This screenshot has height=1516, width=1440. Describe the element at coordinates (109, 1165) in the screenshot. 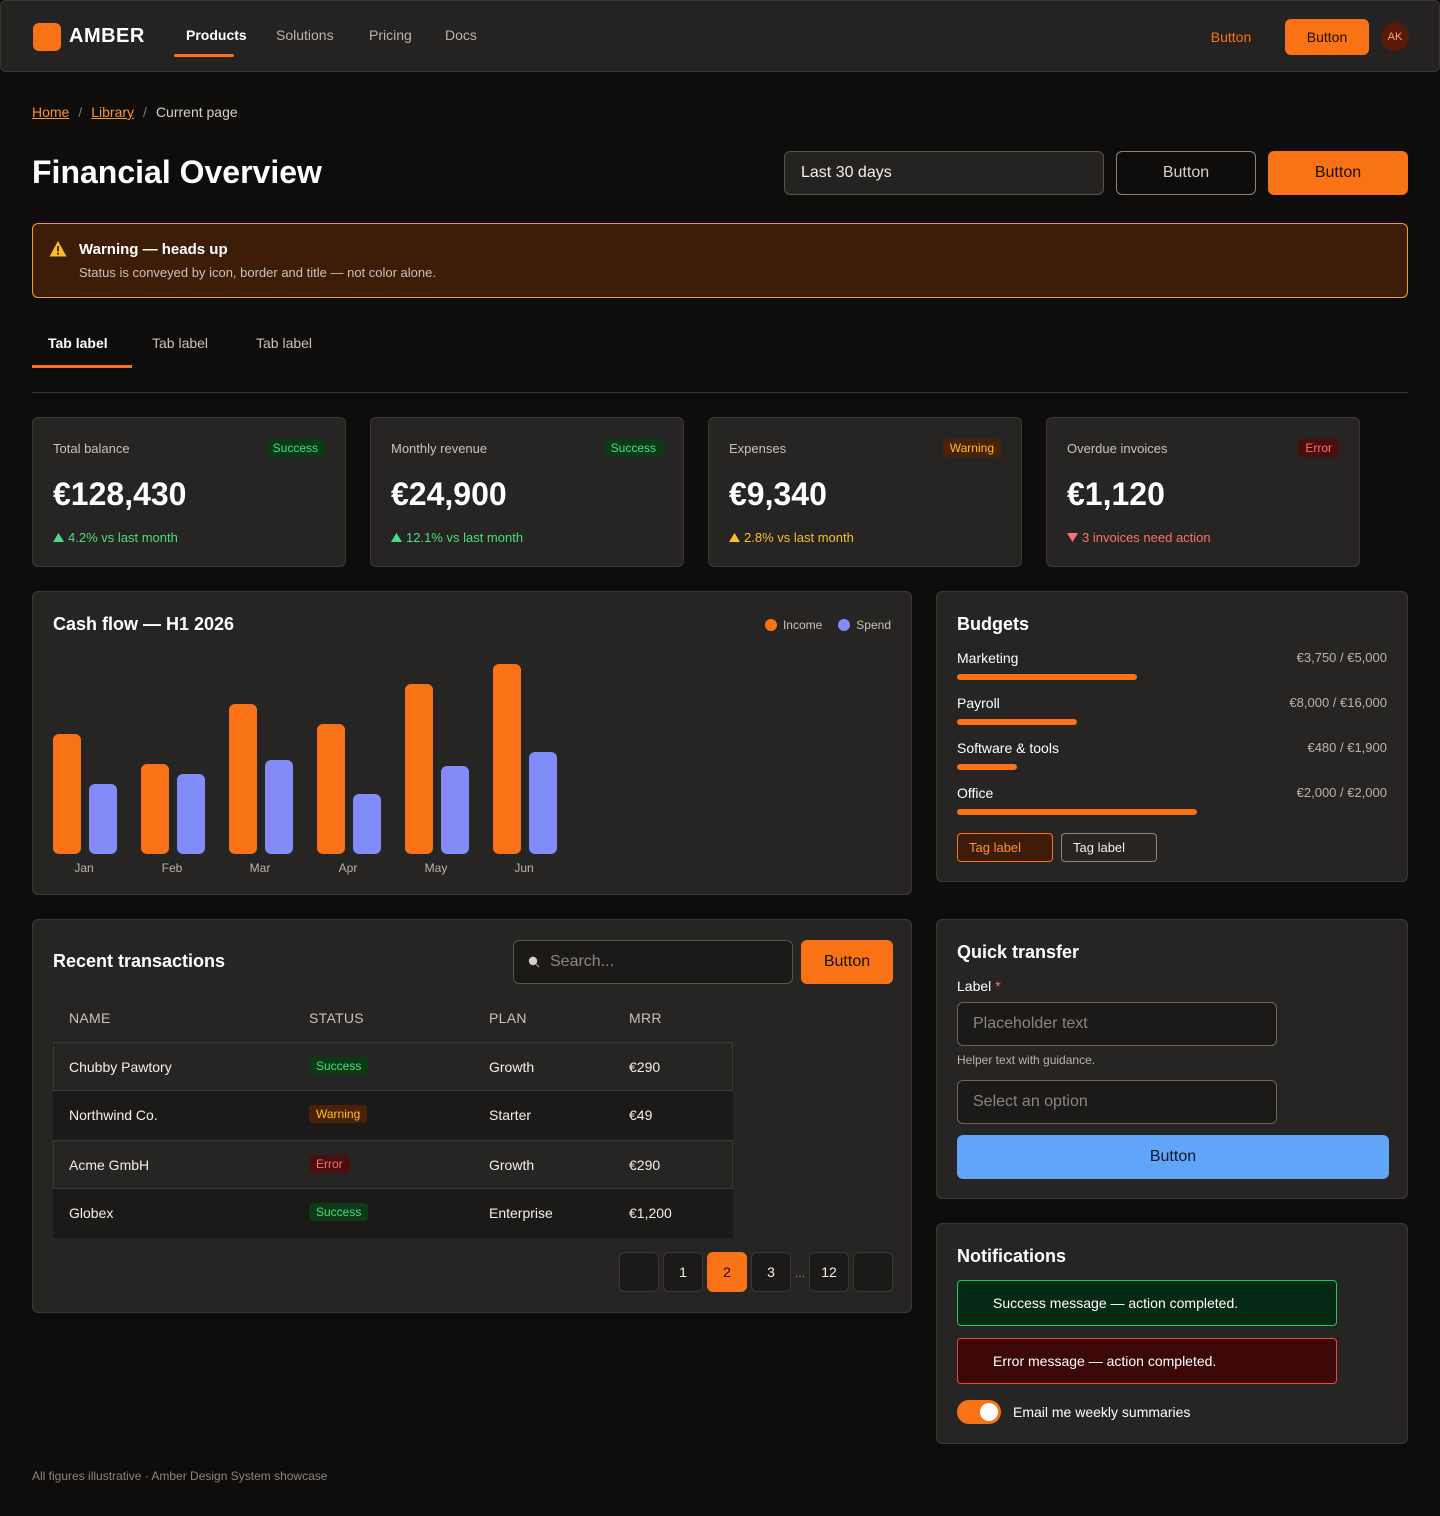

I see `cell-name: Acme GmbH` at that location.